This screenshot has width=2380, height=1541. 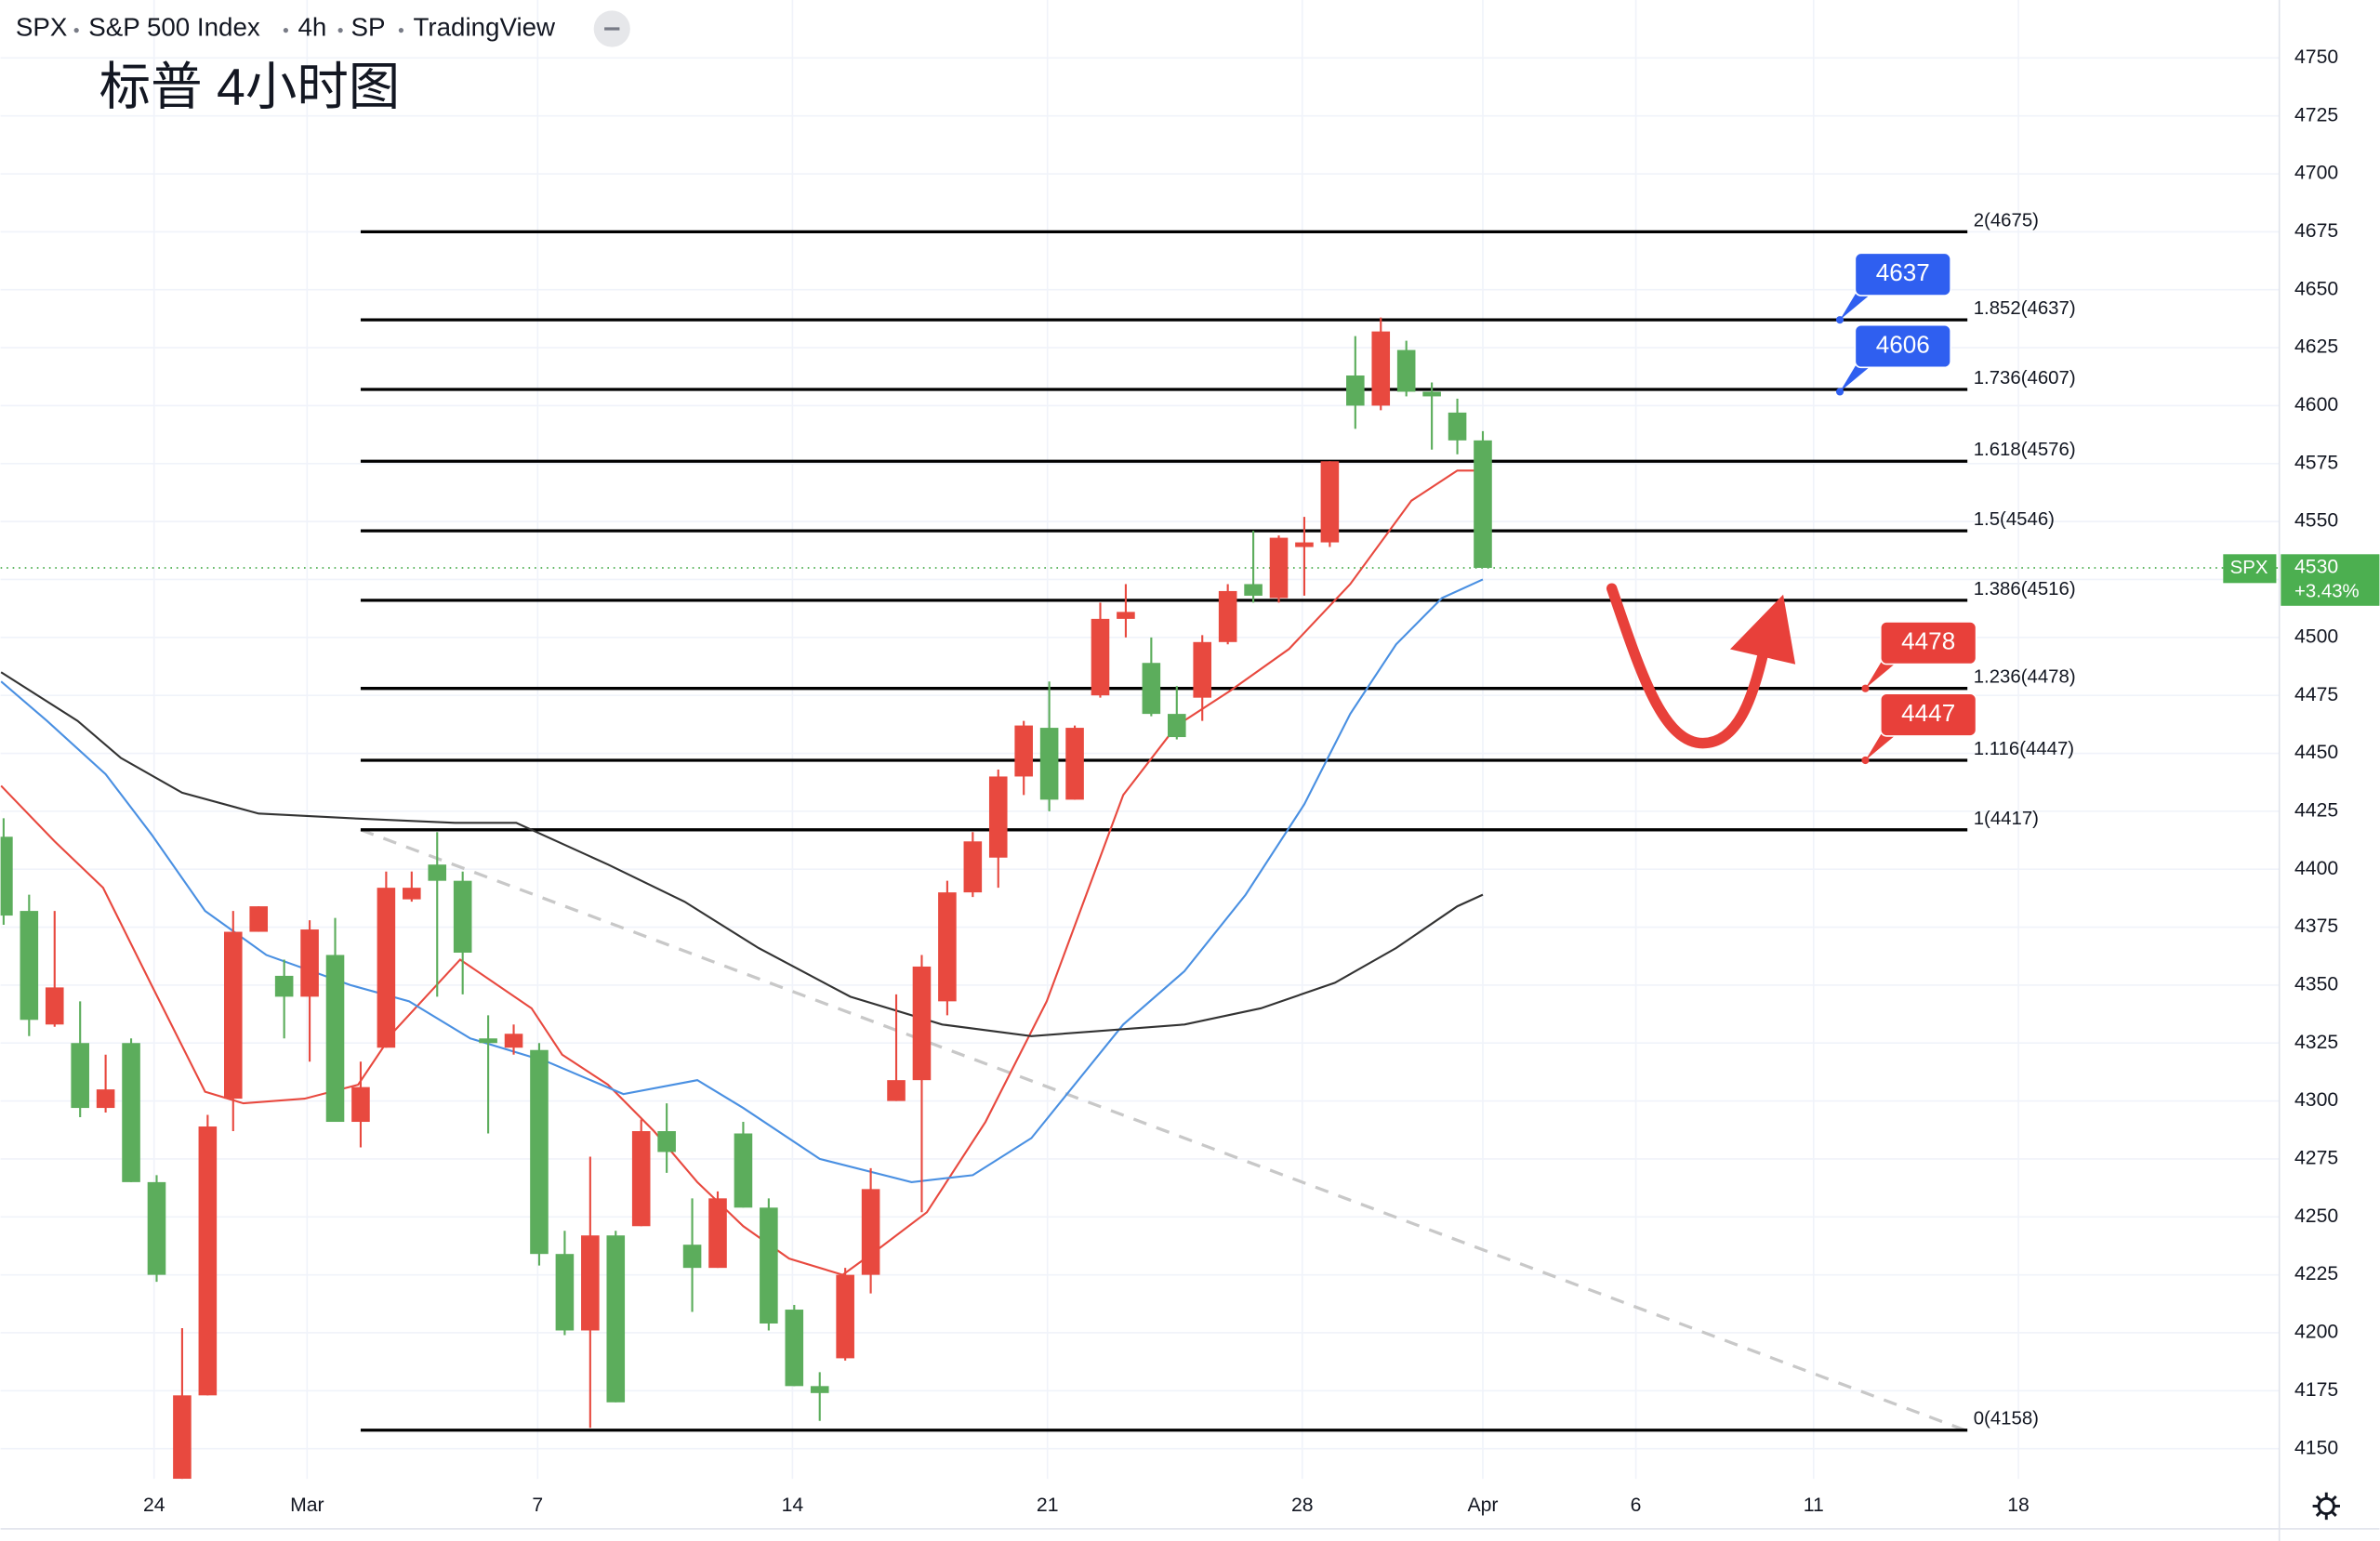 What do you see at coordinates (312, 26) in the screenshot?
I see `interval: 4h` at bounding box center [312, 26].